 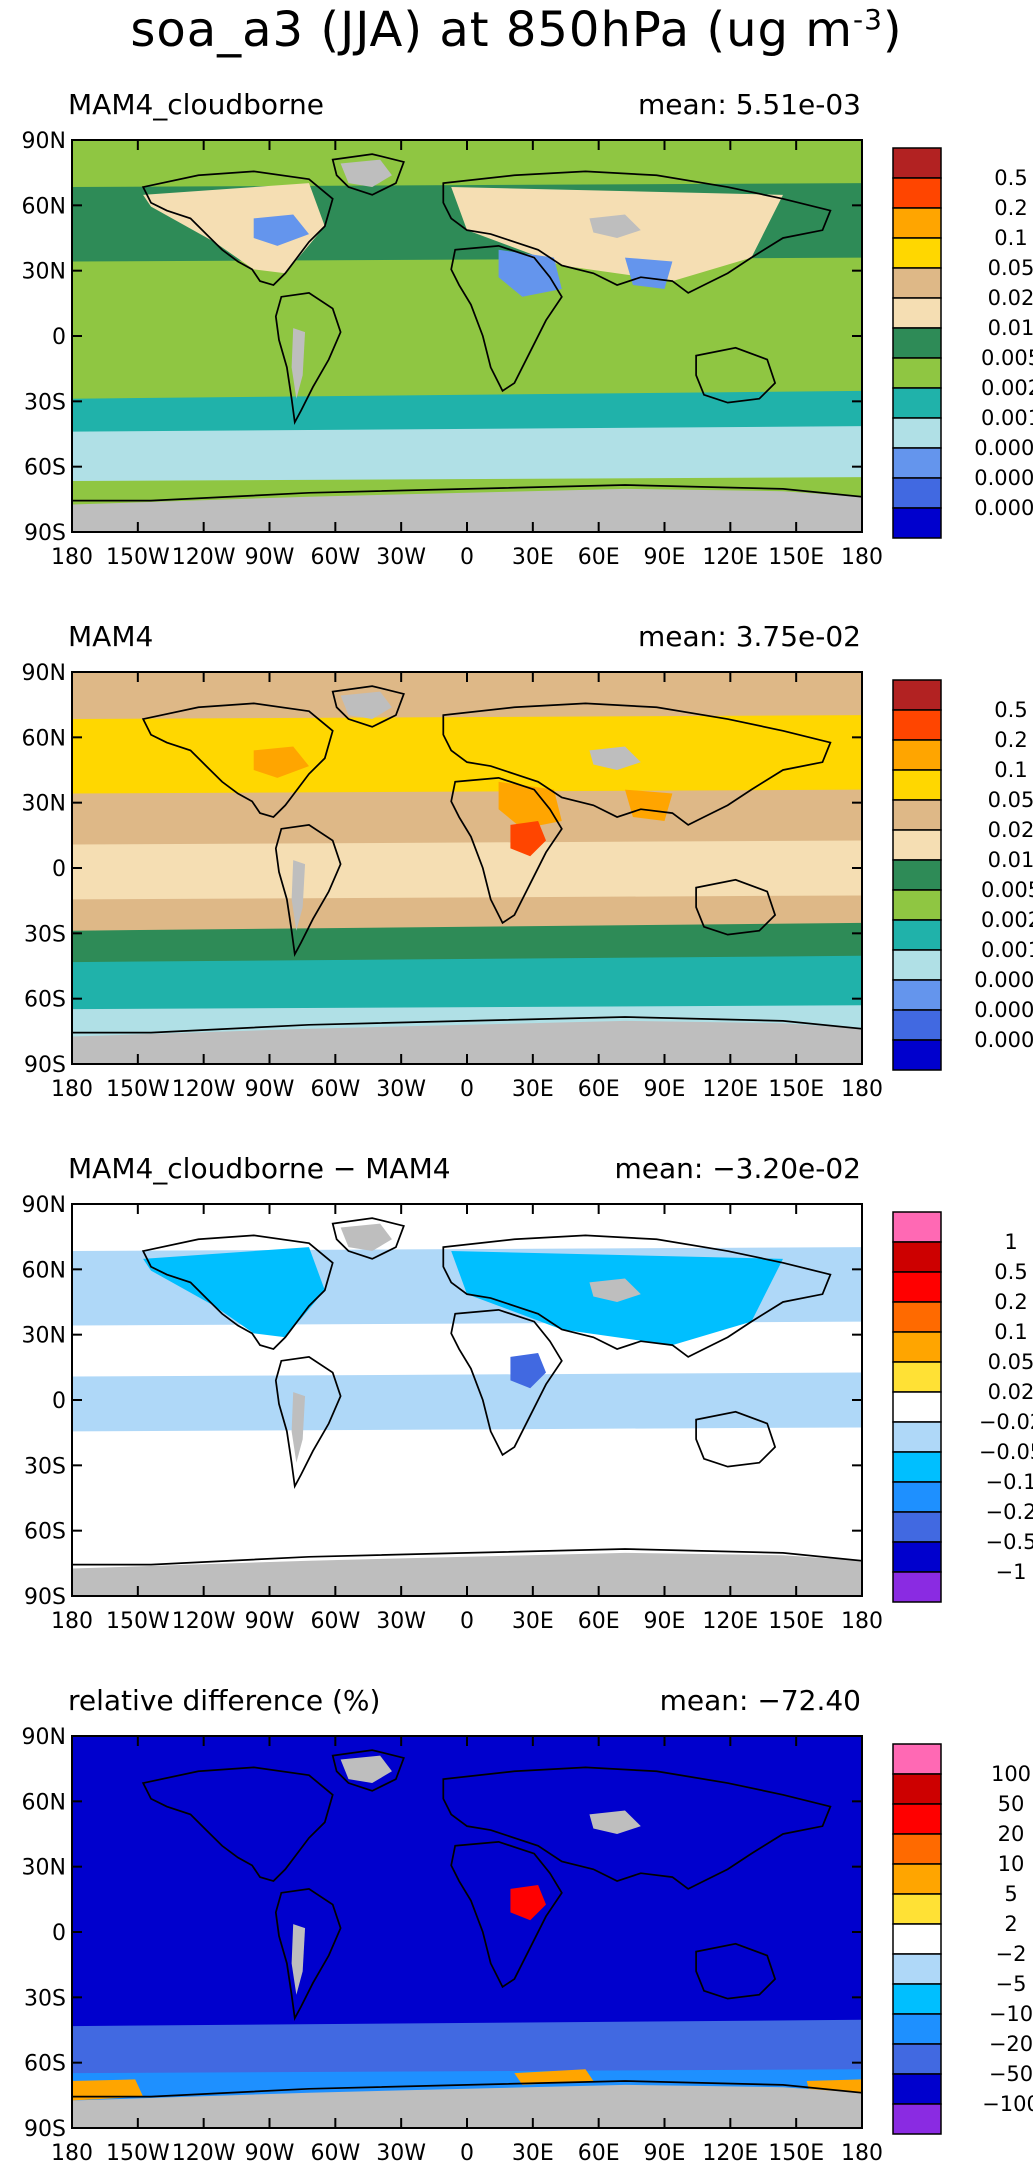 What do you see at coordinates (1011, 1774) in the screenshot?
I see `colorbar-label: 100` at bounding box center [1011, 1774].